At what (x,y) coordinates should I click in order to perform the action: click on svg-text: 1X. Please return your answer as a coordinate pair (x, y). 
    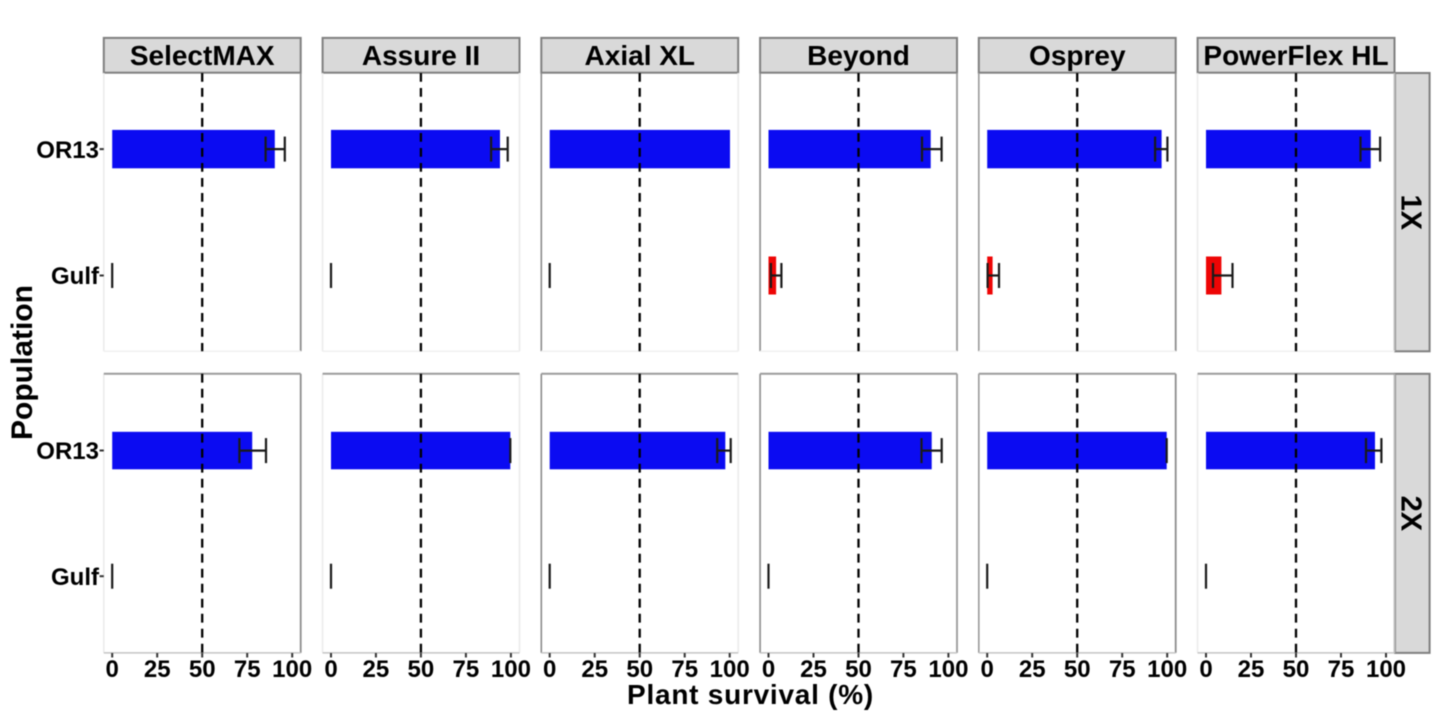
    Looking at the image, I should click on (1411, 212).